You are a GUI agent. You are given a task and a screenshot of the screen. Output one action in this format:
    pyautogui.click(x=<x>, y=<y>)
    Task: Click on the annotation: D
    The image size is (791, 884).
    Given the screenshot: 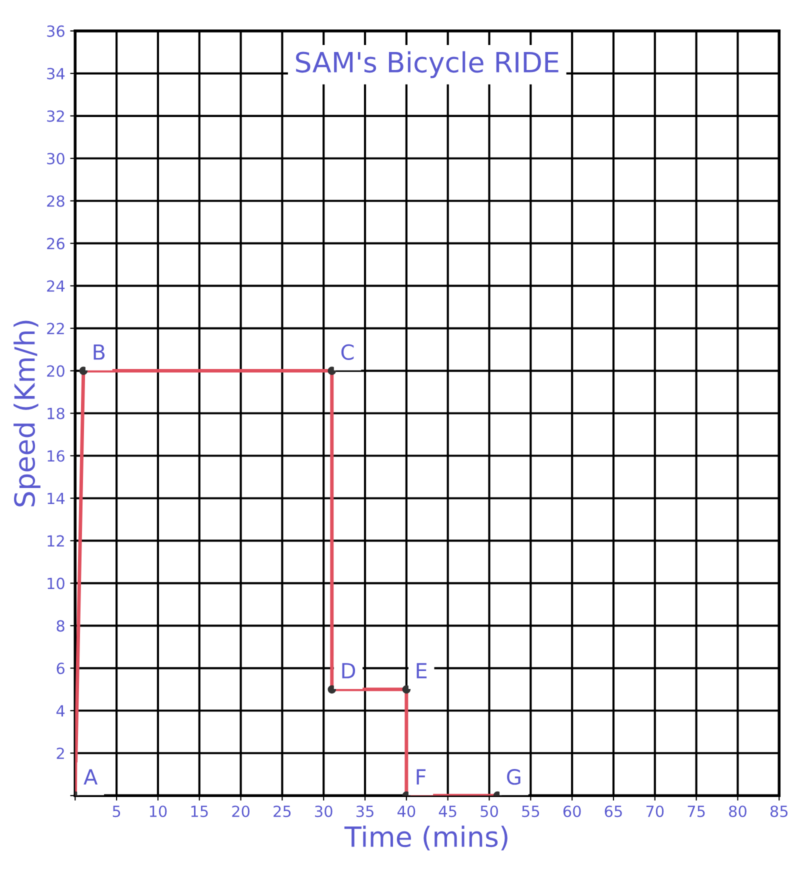 What is the action you would take?
    pyautogui.click(x=349, y=670)
    